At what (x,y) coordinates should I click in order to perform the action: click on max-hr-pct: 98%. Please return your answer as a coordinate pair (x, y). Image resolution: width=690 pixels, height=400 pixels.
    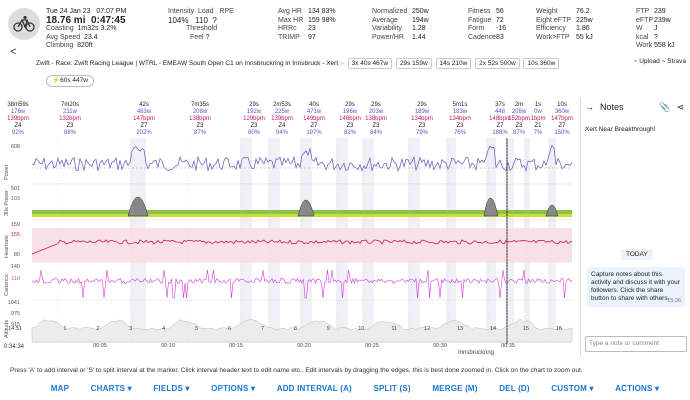
    Looking at the image, I should click on (328, 20).